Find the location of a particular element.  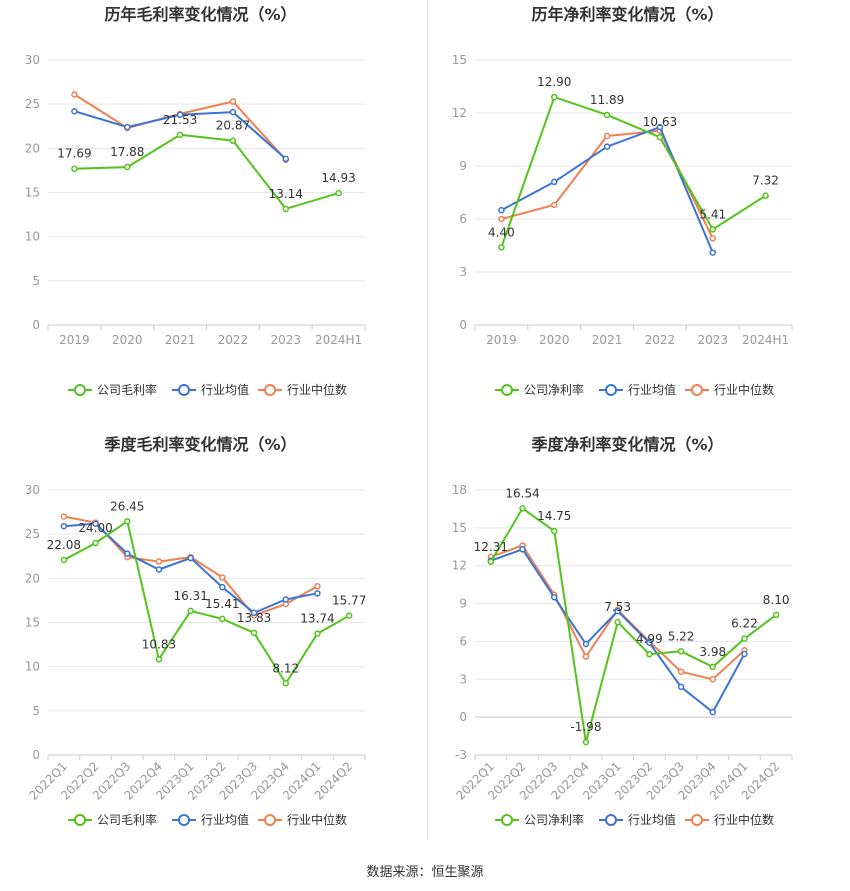

data-label: 8.10 is located at coordinates (776, 600).